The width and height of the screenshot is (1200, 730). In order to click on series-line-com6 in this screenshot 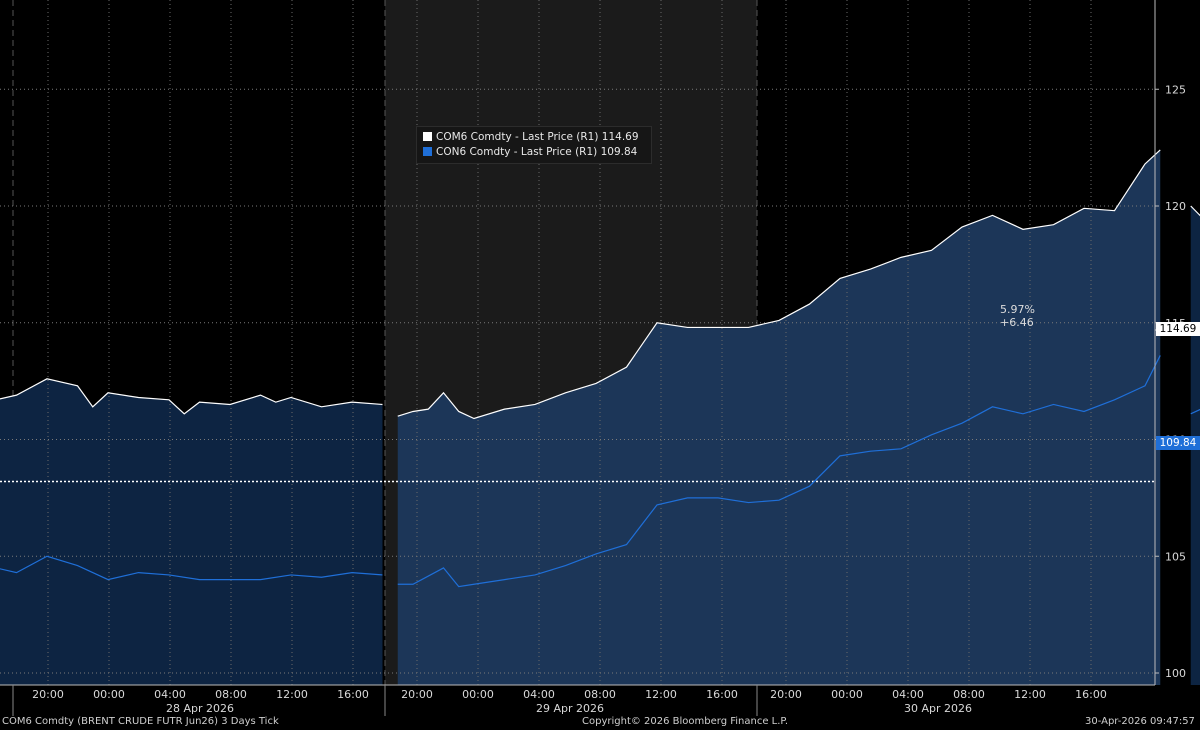, I will do `click(191, 396)`.